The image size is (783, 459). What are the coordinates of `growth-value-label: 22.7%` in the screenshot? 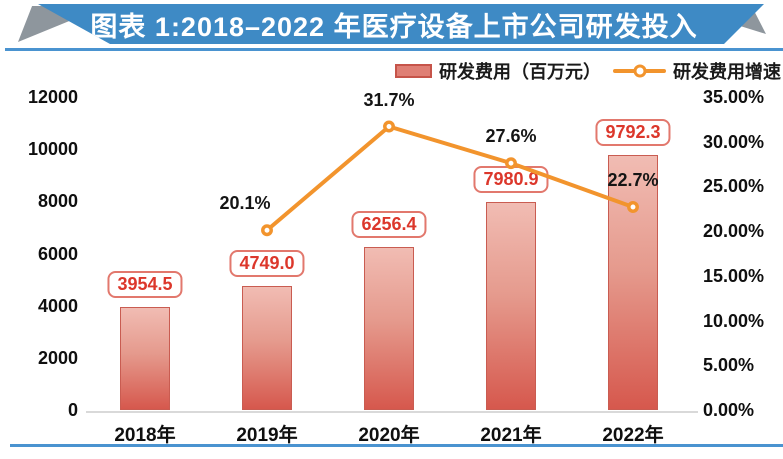 It's located at (633, 179).